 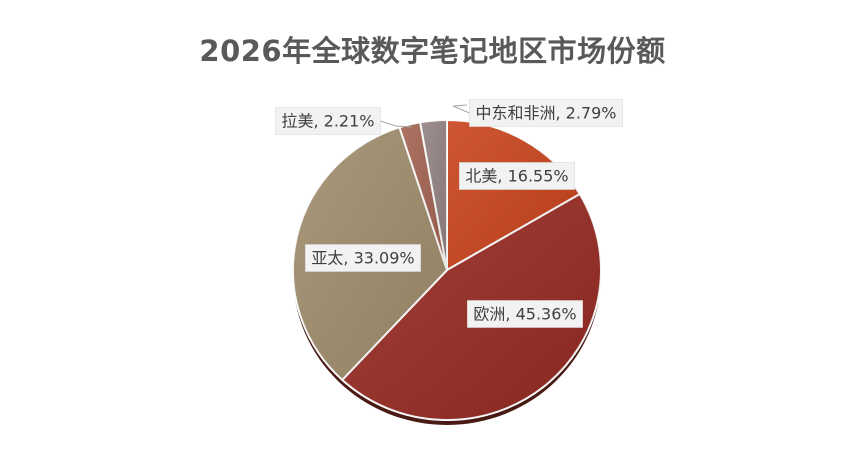 I want to click on data-label-1: 欧洲, 45.36%, so click(x=525, y=314).